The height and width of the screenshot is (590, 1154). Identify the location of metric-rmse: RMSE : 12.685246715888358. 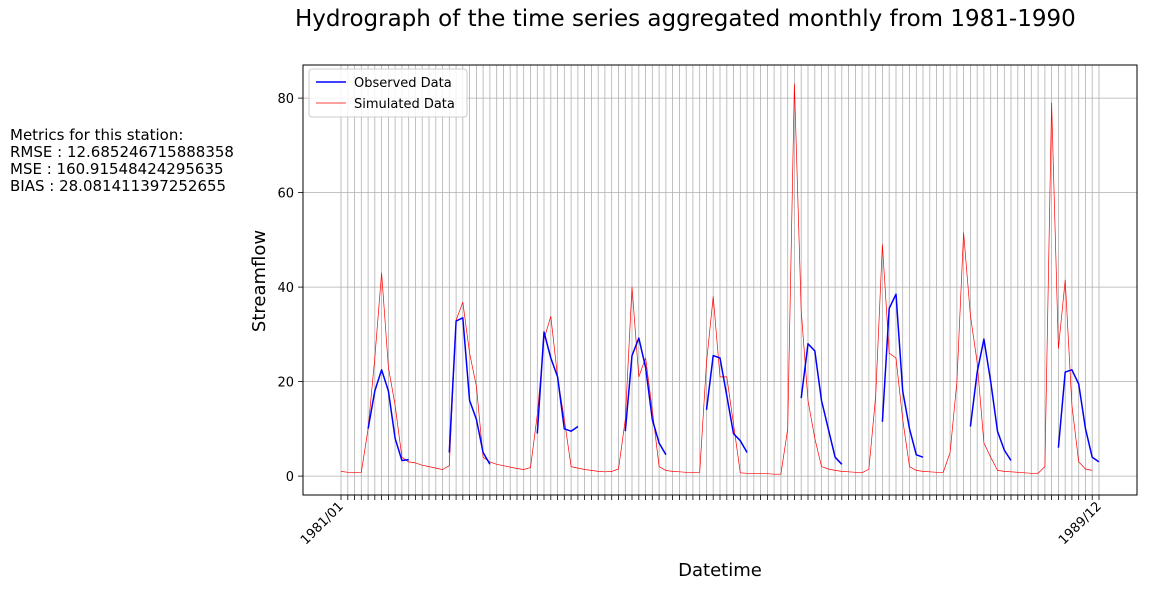
(122, 152).